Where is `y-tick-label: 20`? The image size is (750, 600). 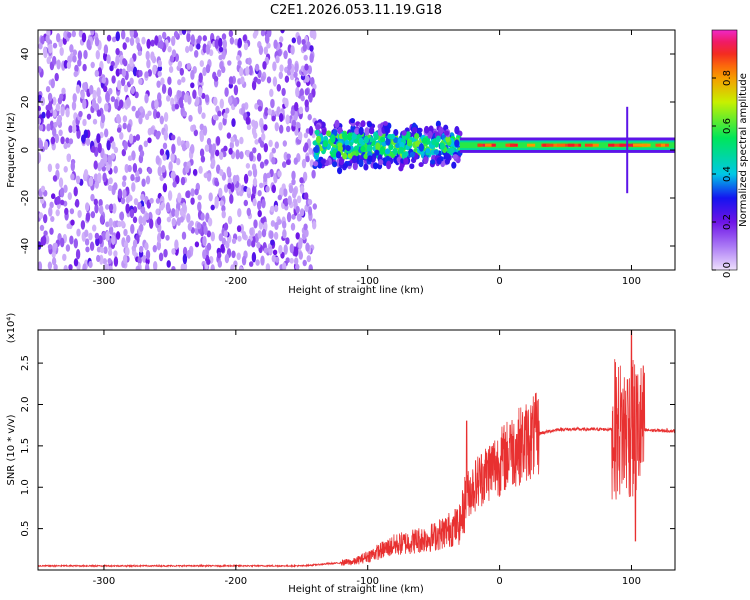
y-tick-label: 20 is located at coordinates (25, 102).